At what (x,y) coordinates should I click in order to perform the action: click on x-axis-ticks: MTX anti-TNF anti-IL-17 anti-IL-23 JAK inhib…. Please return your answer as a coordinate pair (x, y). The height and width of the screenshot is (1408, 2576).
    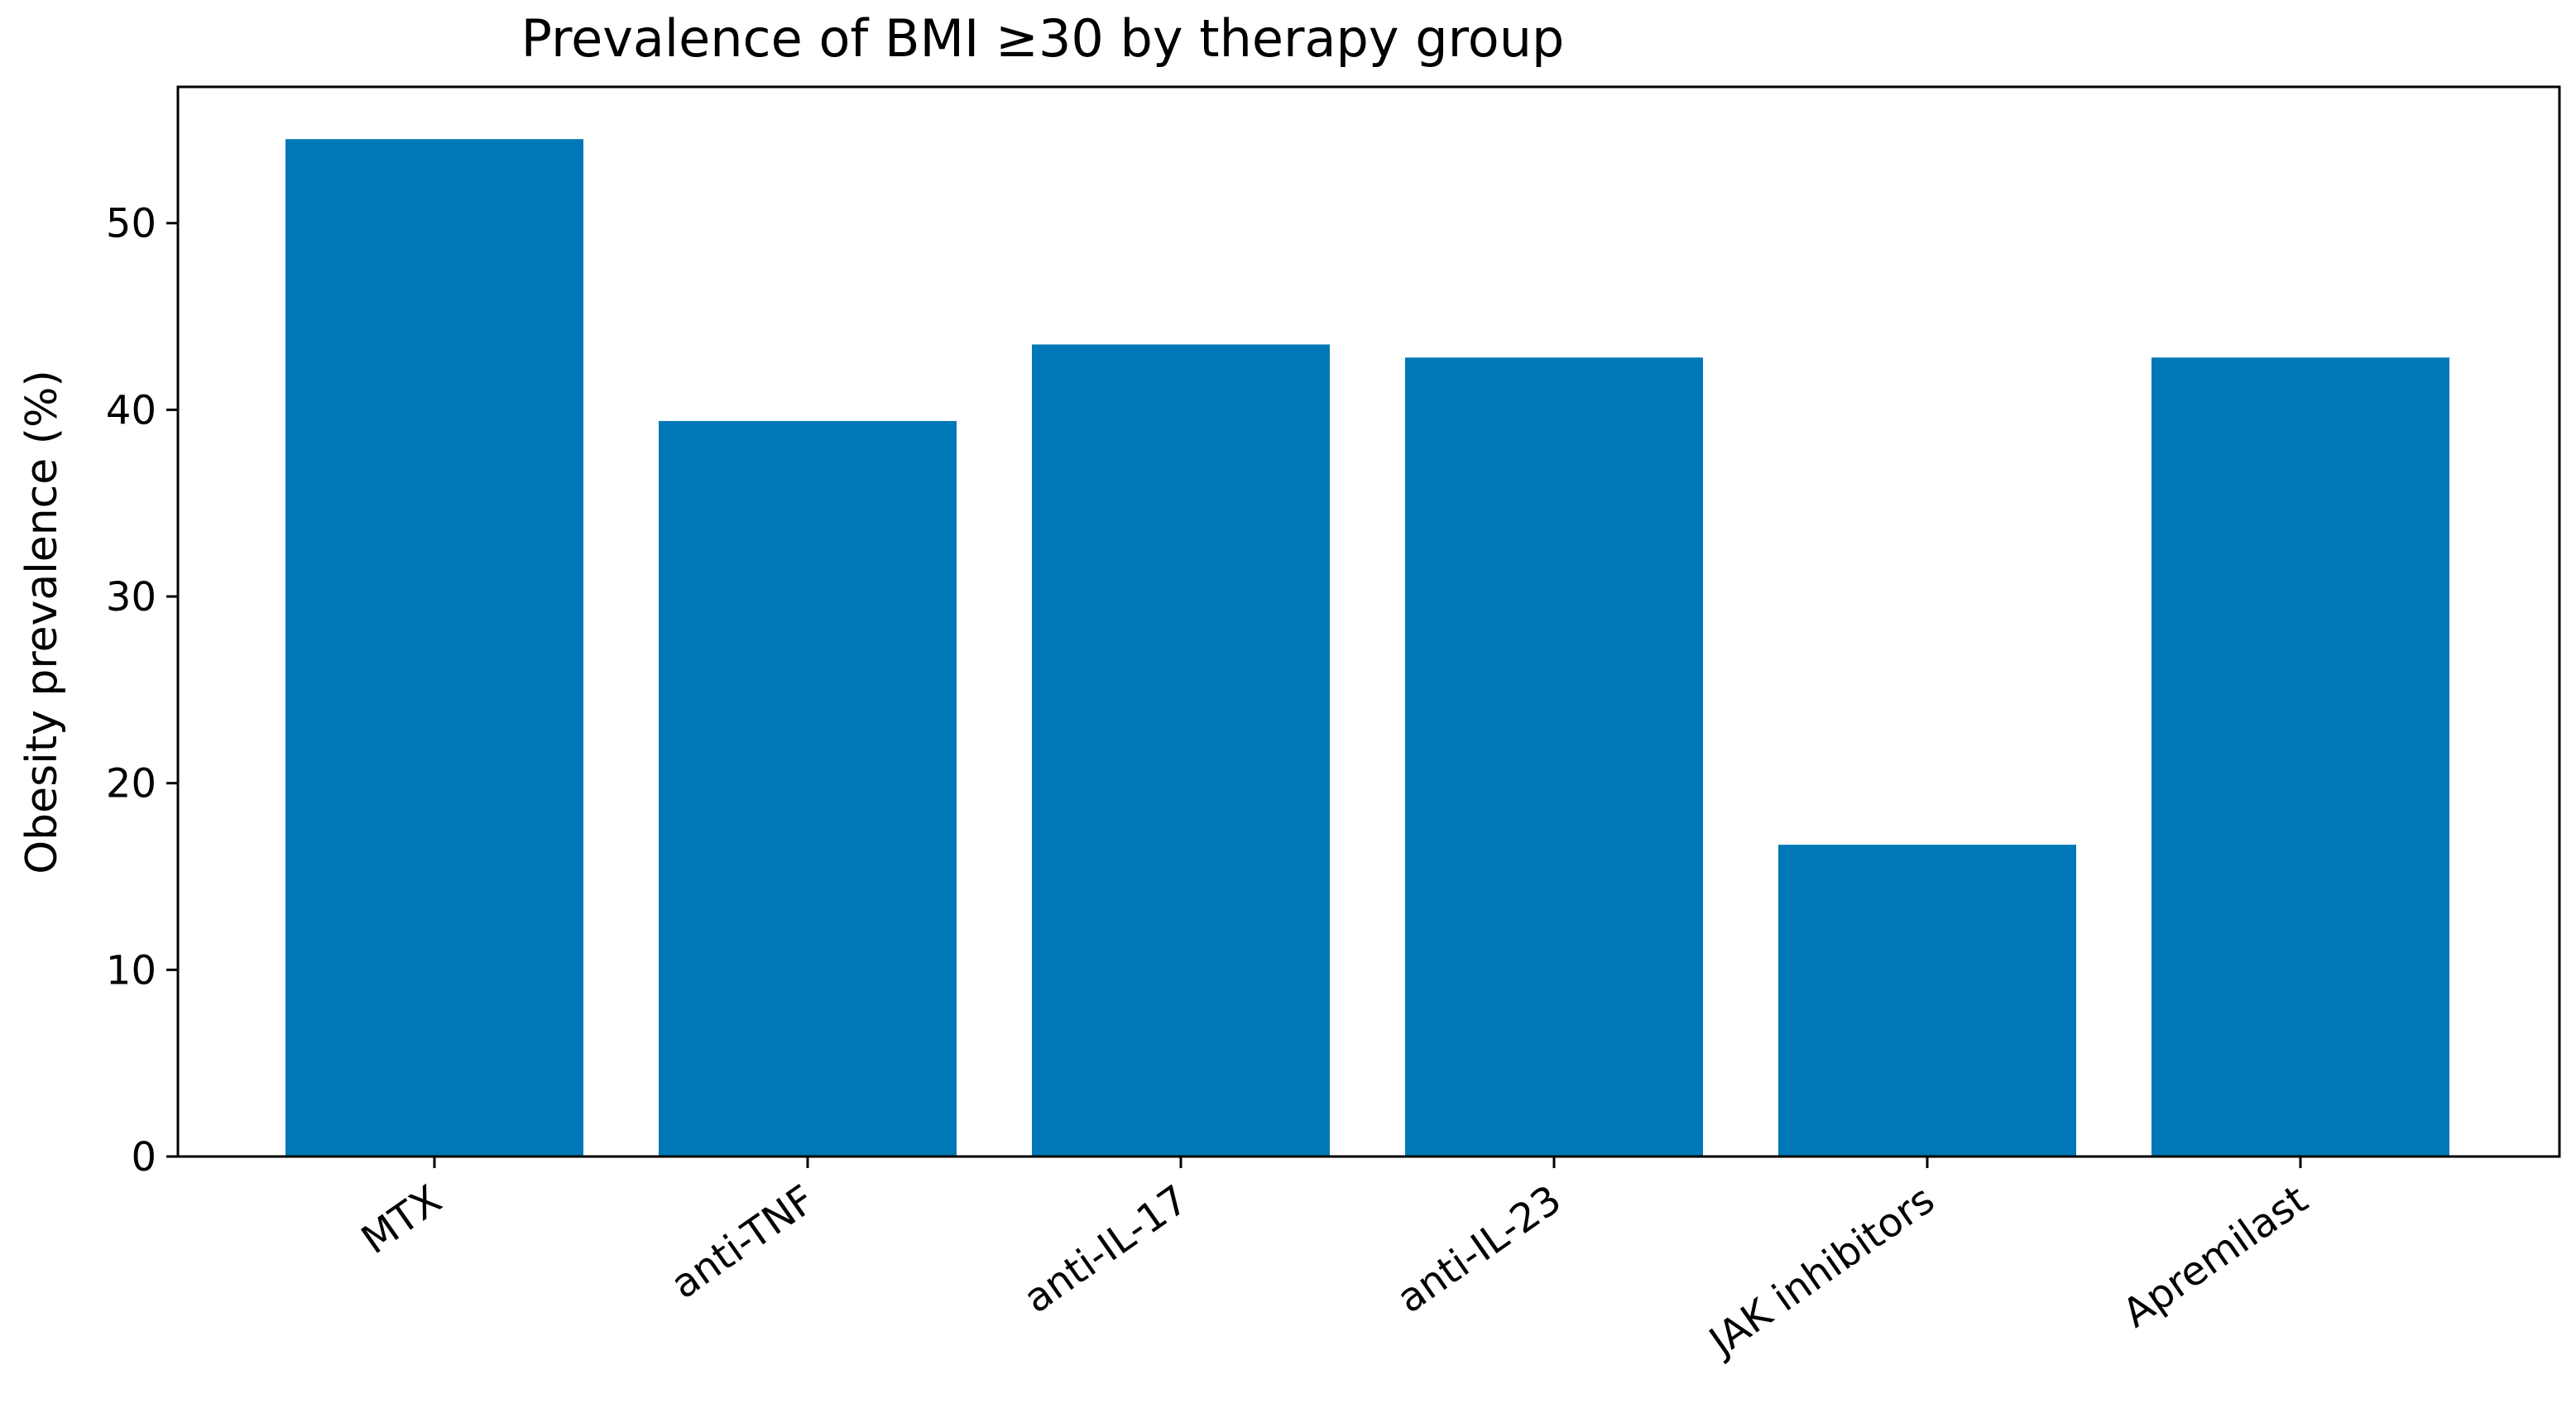
    Looking at the image, I should click on (1335, 1261).